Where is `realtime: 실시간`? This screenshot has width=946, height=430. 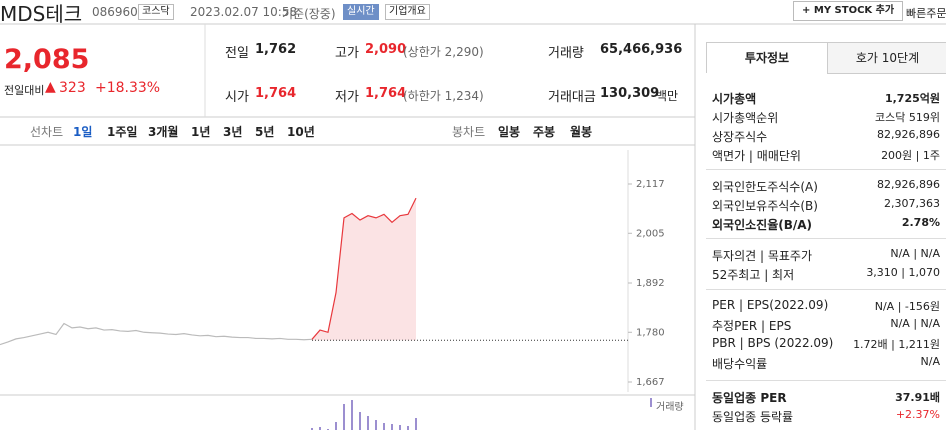 realtime: 실시간 is located at coordinates (361, 12).